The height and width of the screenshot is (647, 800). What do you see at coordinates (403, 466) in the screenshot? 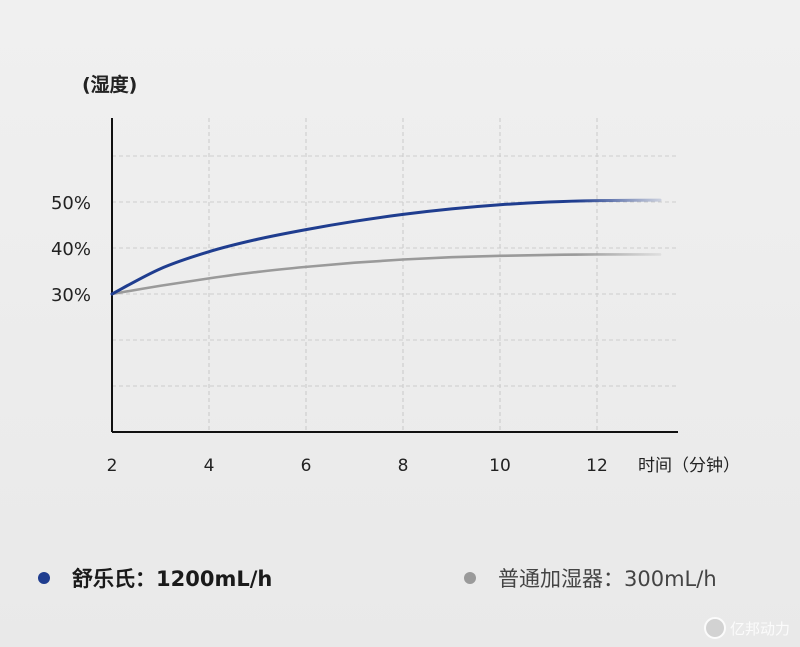
I see `x-tick-label: 8` at bounding box center [403, 466].